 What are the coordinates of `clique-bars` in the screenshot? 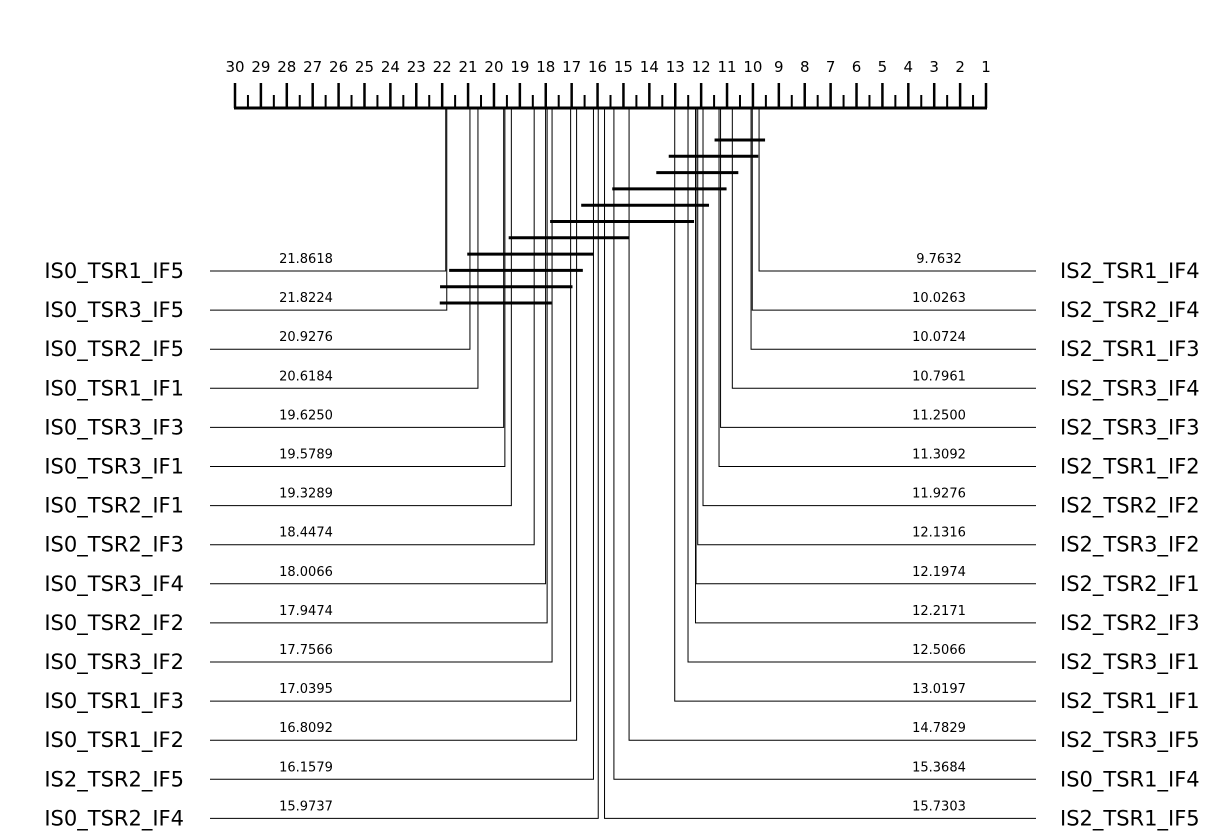 It's located at (602, 221).